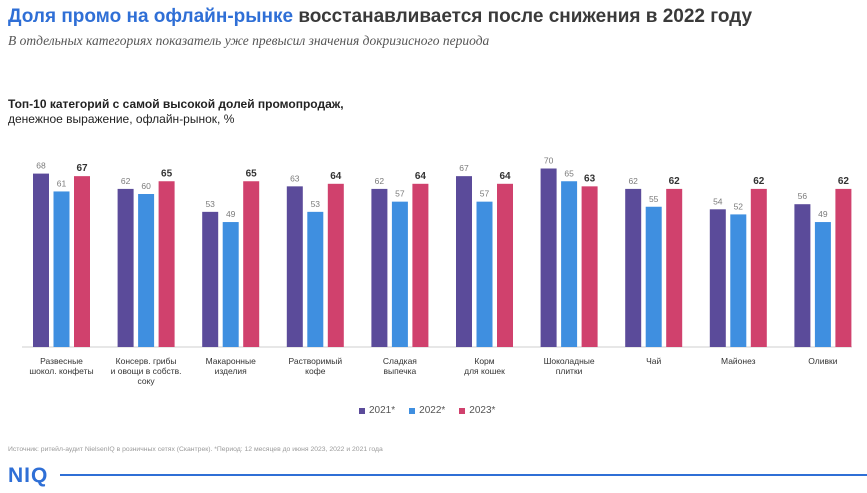 The height and width of the screenshot is (493, 867). I want to click on data-label-2023-3: 64, so click(336, 176).